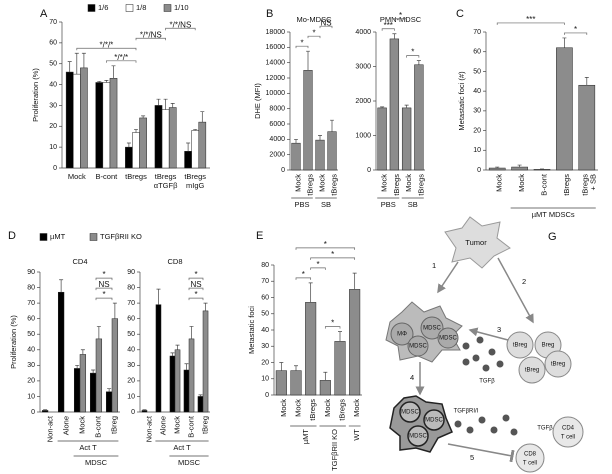 This screenshot has height=474, width=612. I want to click on x-tick-label: Non-act, so click(49, 428).